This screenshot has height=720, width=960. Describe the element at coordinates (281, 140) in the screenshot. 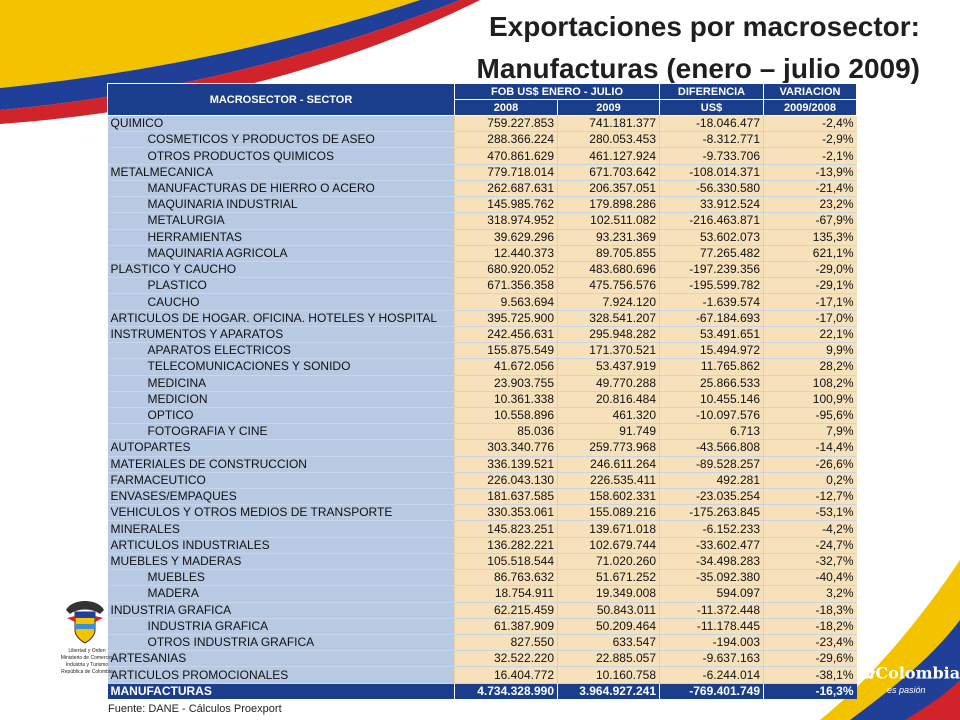

I see `sector-name-cell: COSMETICOS Y PRODUCTOS DE ASEO` at that location.